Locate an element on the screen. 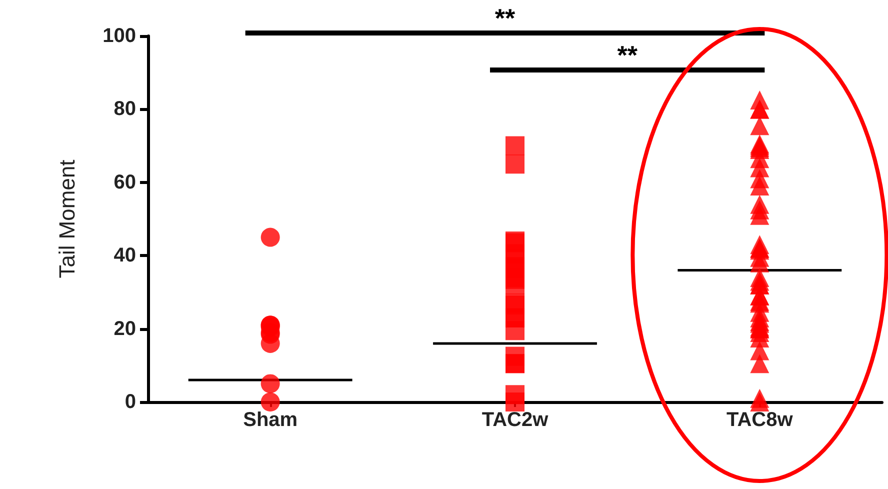  y-tick-label: 80 is located at coordinates (125, 109).